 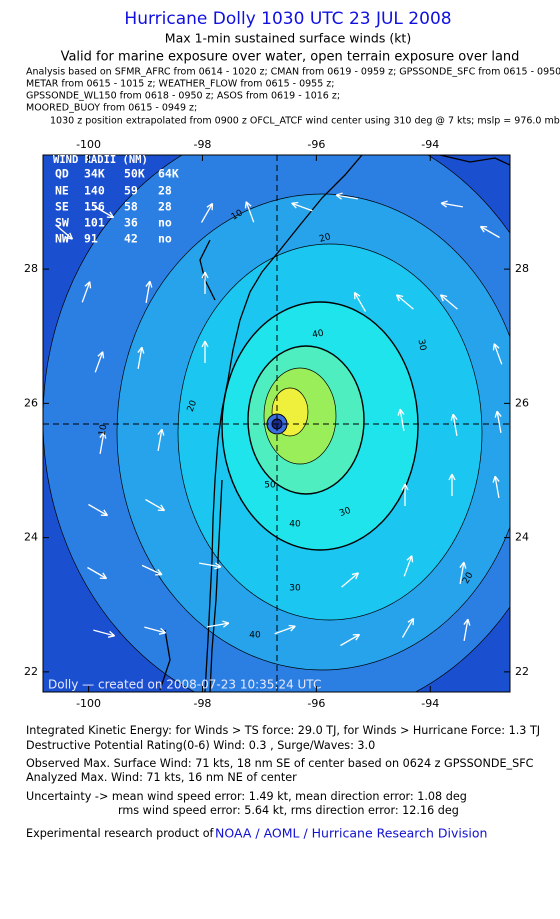 I want to click on x-tick-label: -96, so click(x=316, y=144).